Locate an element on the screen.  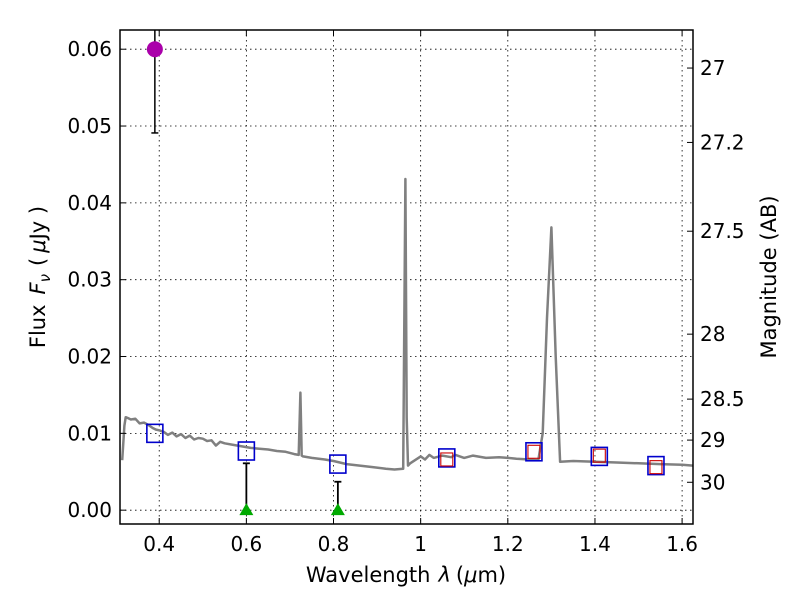
x-tick-label: 1.6 is located at coordinates (682, 544).